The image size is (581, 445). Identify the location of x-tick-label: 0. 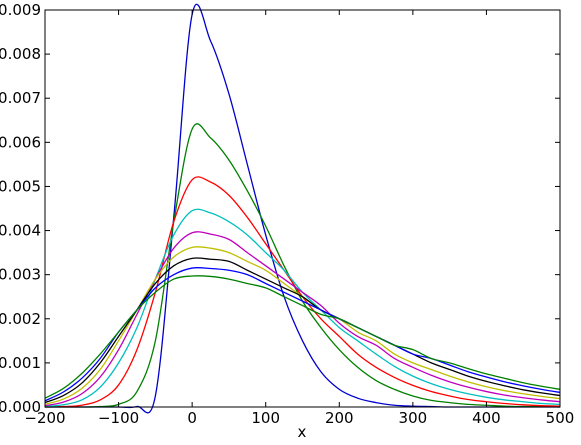
(192, 418).